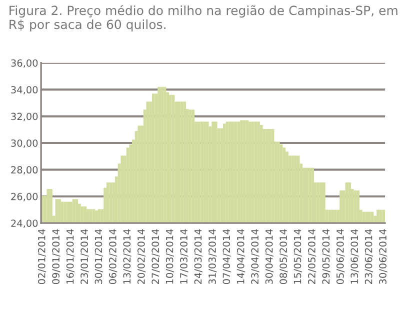 This screenshot has width=419, height=331. Describe the element at coordinates (312, 256) in the screenshot. I see `x-tick-label: 22/05/2014` at that location.